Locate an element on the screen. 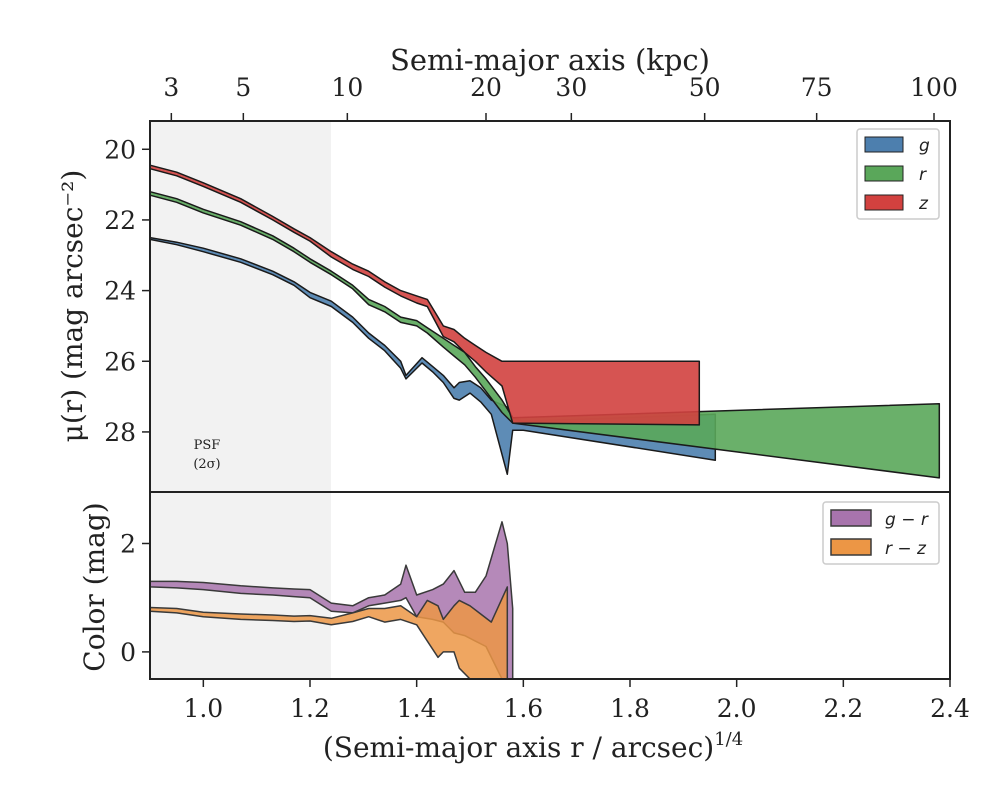 This screenshot has width=1000, height=800. bottom-legend: g − r r − z is located at coordinates (881, 533).